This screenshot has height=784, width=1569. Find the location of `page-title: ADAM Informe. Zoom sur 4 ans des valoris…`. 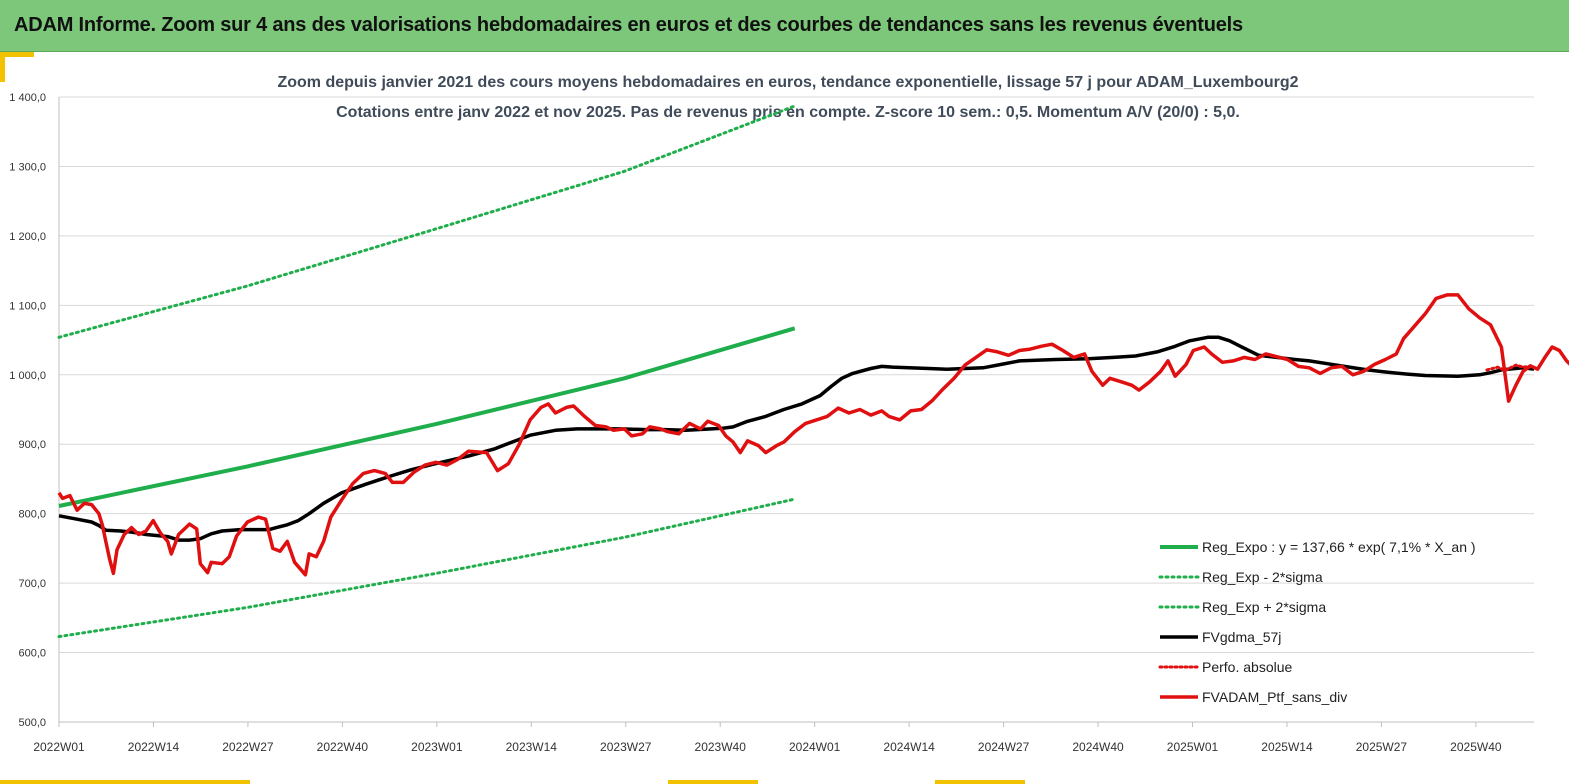

page-title: ADAM Informe. Zoom sur 4 ans des valoris… is located at coordinates (628, 25).